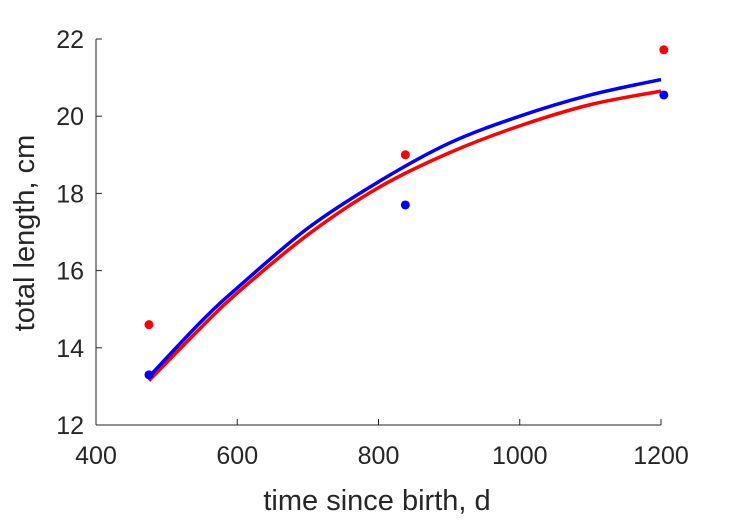 This screenshot has width=729, height=521. Describe the element at coordinates (661, 456) in the screenshot. I see `x-tick-label: 1200` at that location.